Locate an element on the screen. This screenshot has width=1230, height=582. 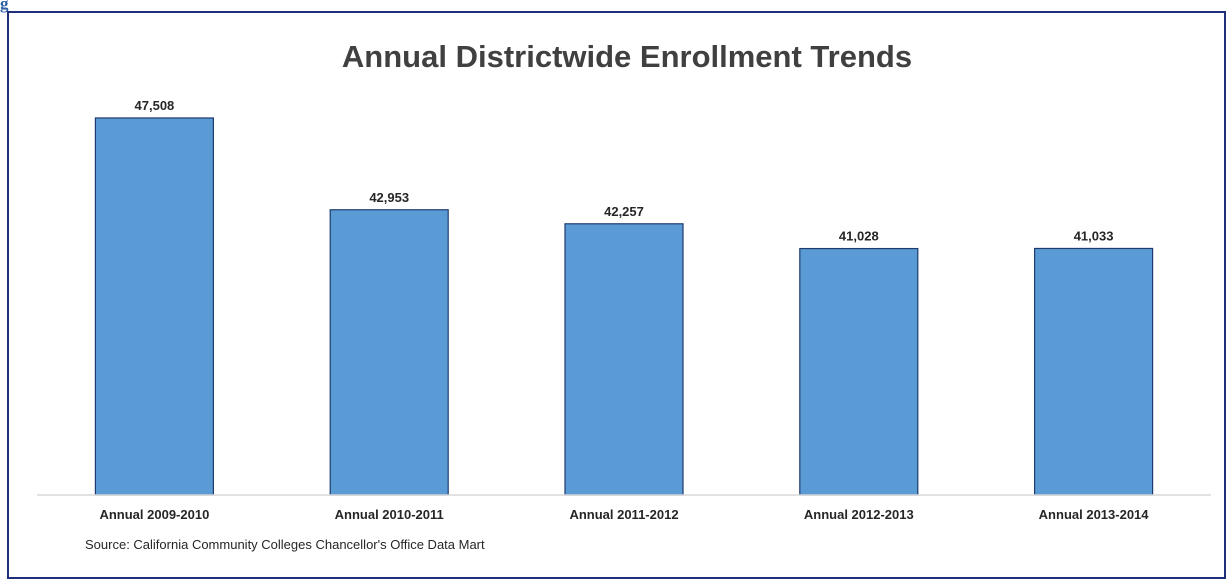
x-tick-label-5: Annual 2013-2014 is located at coordinates (1094, 514).